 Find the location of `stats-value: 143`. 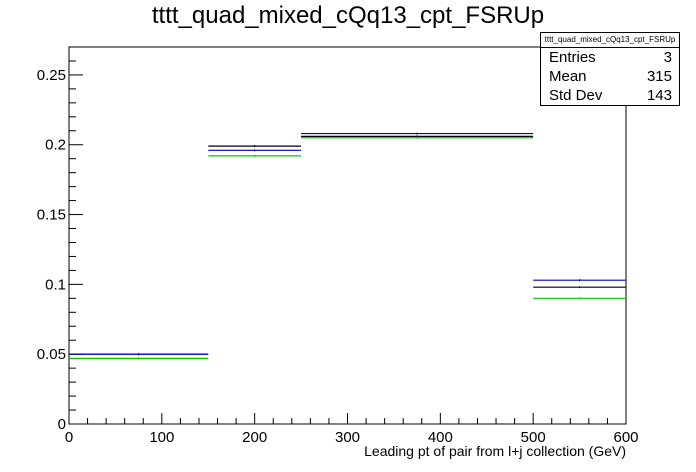

stats-value: 143 is located at coordinates (659, 95).